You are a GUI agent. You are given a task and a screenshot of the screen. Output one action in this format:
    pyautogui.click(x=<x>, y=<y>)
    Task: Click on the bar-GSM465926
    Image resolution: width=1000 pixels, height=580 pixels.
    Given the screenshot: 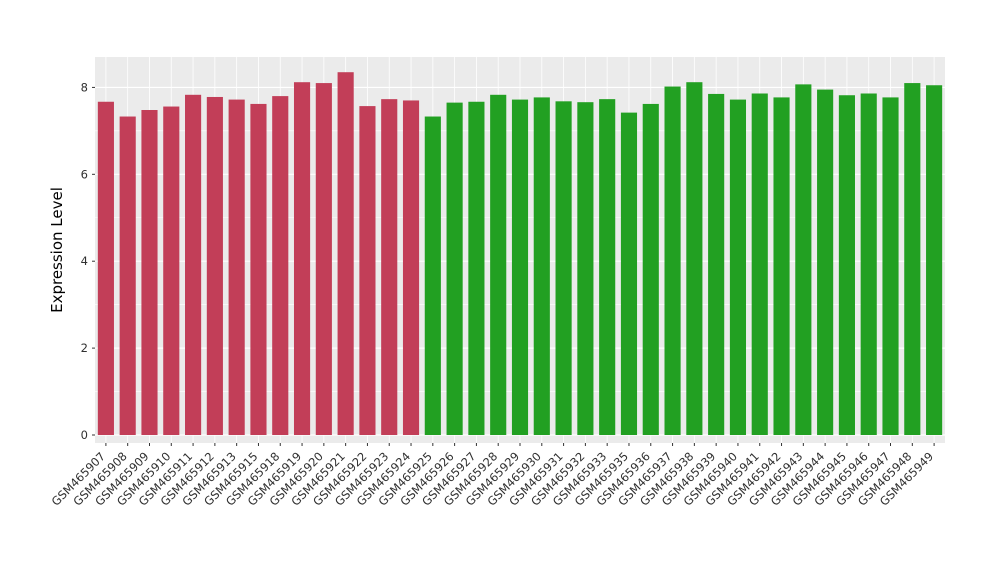 What is the action you would take?
    pyautogui.click(x=454, y=268)
    